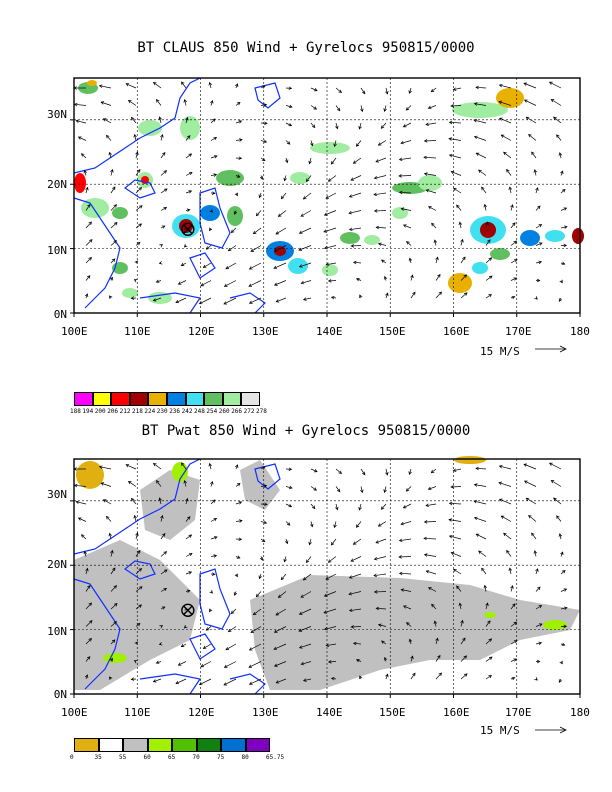  I want to click on panel2-lat-label-30n: 30N, so click(57, 494).